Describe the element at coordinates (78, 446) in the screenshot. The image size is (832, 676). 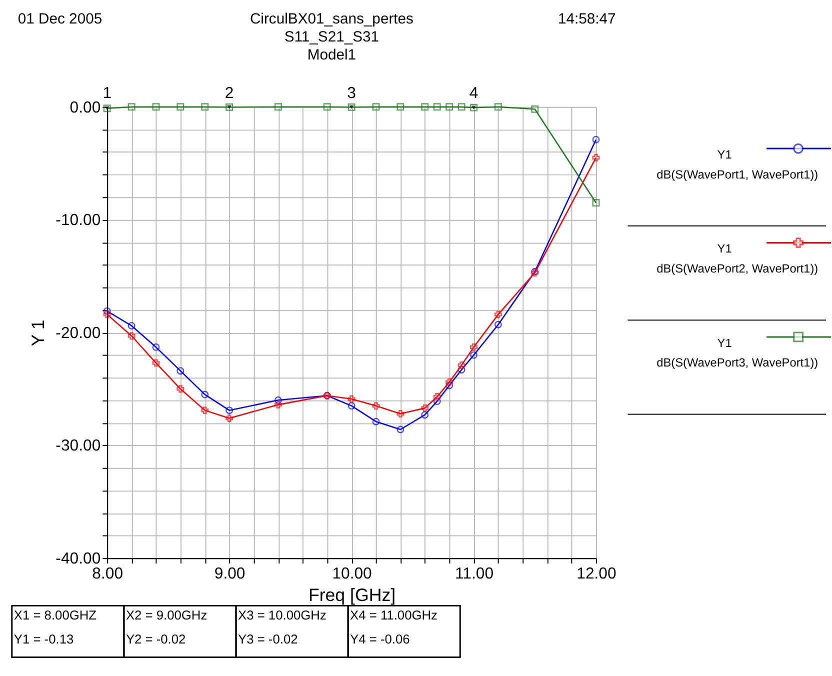
I see `y-tick-label: -30.00` at that location.